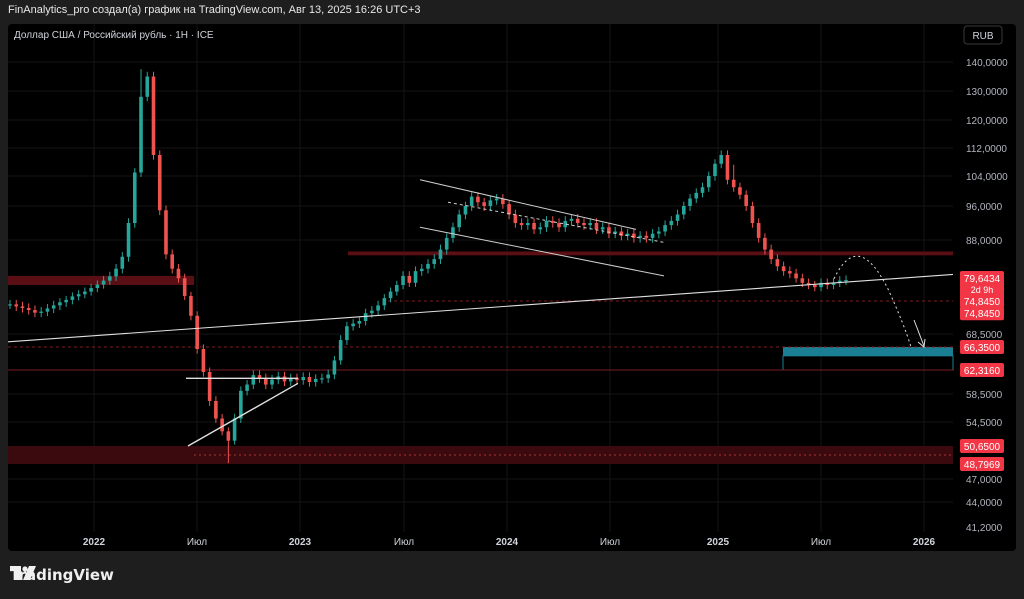 This screenshot has width=1024, height=599. I want to click on y-tick-label: 120,0000, so click(987, 121).